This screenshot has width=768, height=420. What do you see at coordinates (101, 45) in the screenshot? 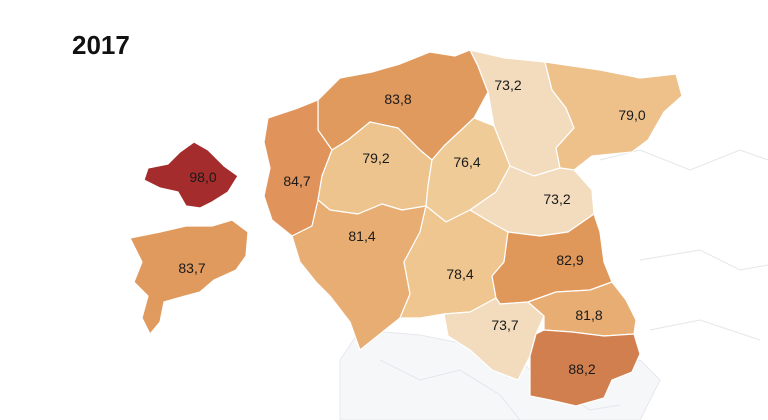
I see `map-title: 2017` at bounding box center [101, 45].